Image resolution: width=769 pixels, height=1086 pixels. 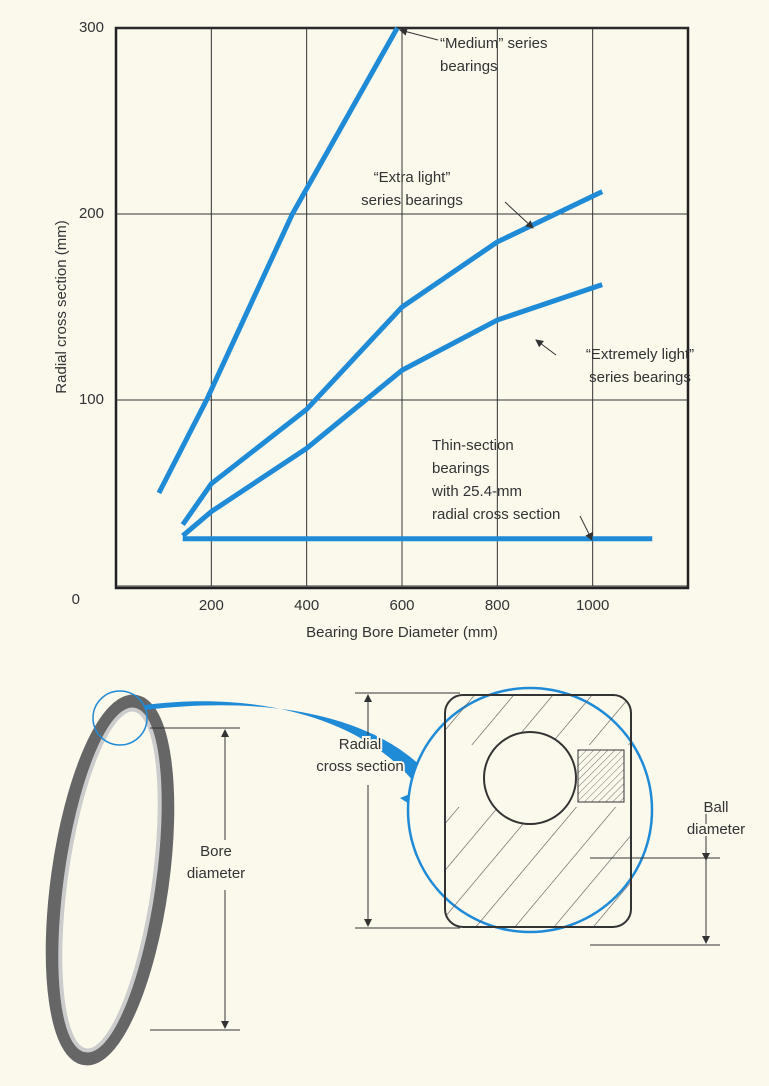 I want to click on diagram-label: Ball, so click(x=715, y=807).